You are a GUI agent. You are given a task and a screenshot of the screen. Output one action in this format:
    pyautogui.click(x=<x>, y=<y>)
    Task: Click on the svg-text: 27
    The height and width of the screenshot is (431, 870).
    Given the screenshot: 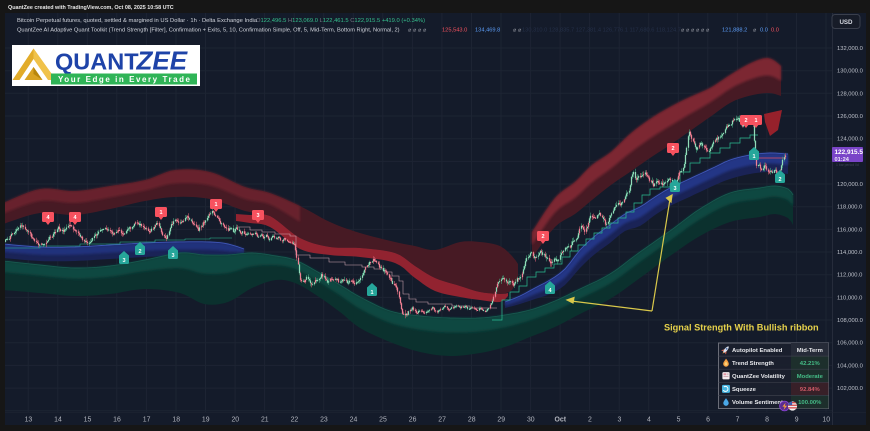 What is the action you would take?
    pyautogui.click(x=442, y=419)
    